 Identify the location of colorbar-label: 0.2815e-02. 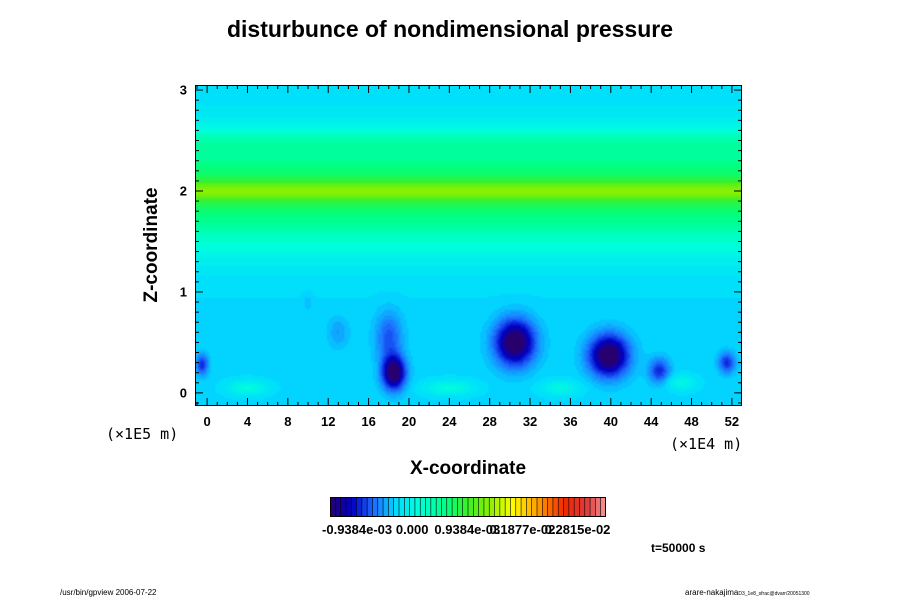
(577, 529).